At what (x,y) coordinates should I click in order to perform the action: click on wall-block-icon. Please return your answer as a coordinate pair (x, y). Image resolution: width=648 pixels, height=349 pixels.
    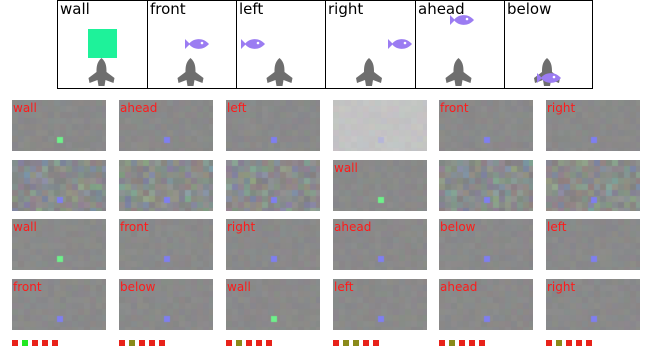
    Looking at the image, I should click on (102, 43).